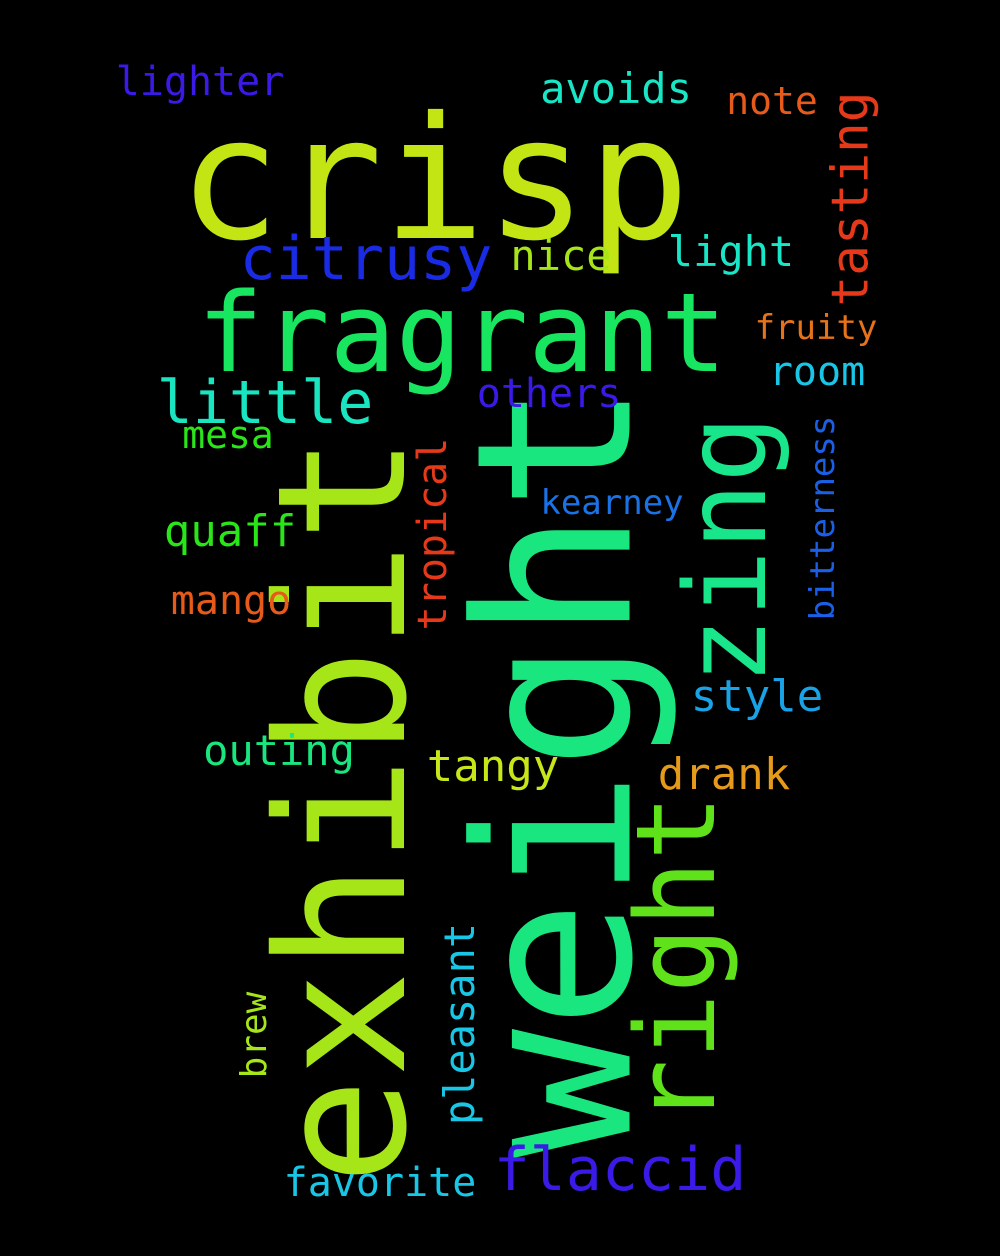  Describe the element at coordinates (816, 328) in the screenshot. I see `word-fruity: fruity` at that location.